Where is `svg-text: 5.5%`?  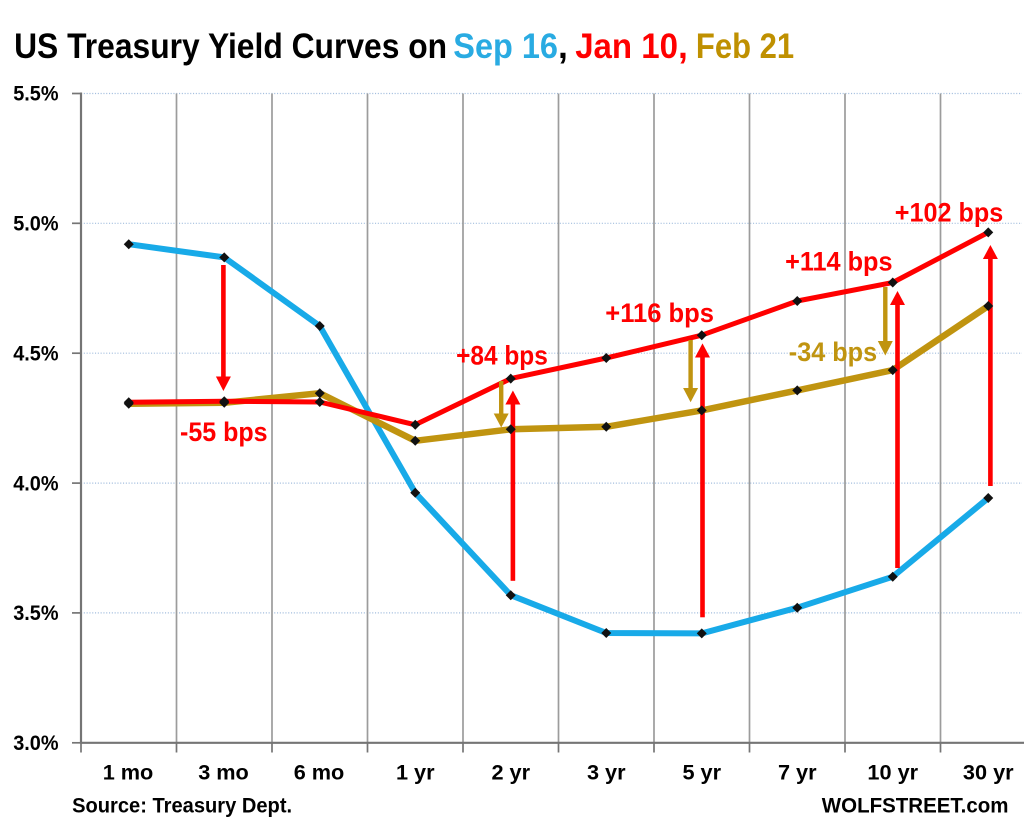
svg-text: 5.5% is located at coordinates (35, 93).